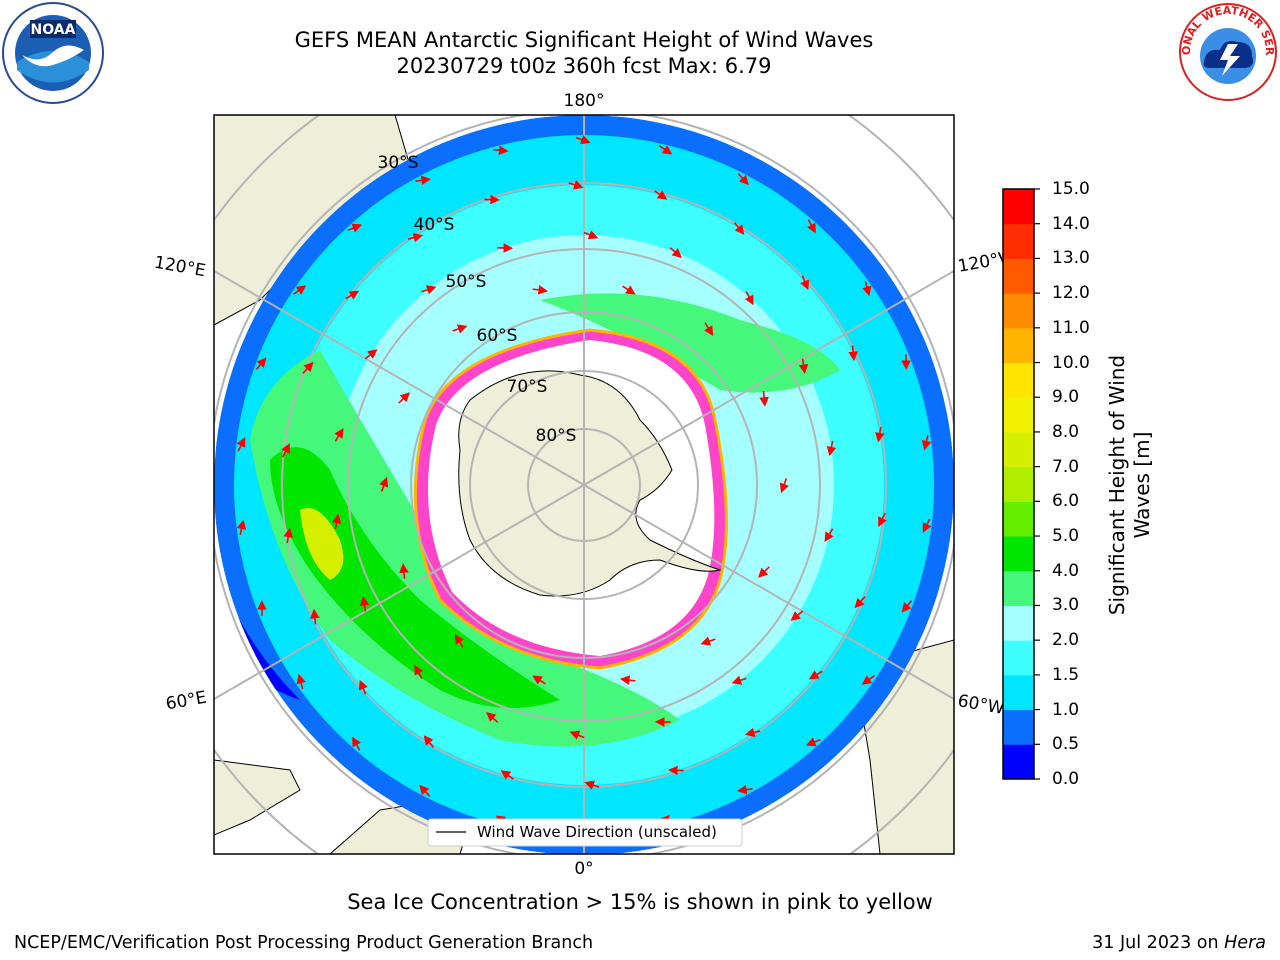  What do you see at coordinates (1158, 943) in the screenshot?
I see `footer-date-text: 31 Jul 2023 on` at bounding box center [1158, 943].